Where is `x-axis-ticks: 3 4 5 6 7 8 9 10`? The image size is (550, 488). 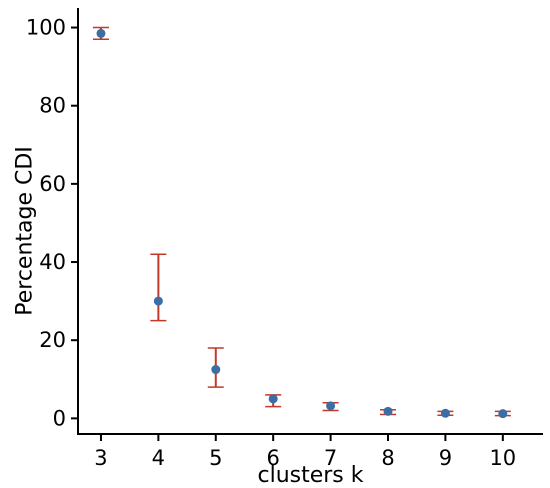
x-axis-ticks: 3 4 5 6 7 8 9 10 is located at coordinates (305, 452).